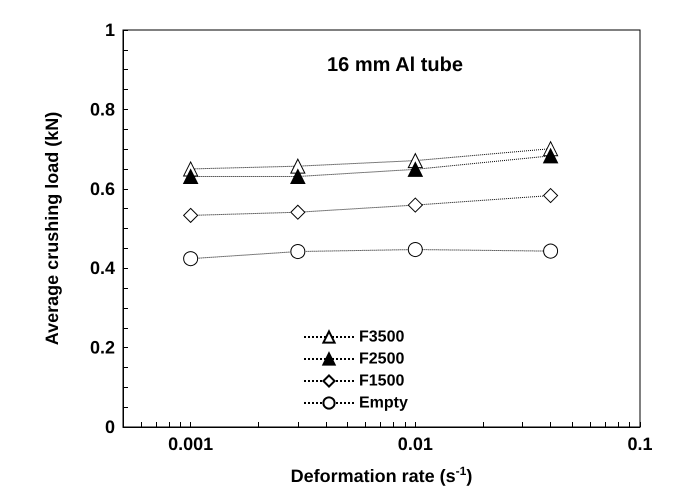 Image resolution: width=678 pixels, height=504 pixels. What do you see at coordinates (102, 188) in the screenshot?
I see `y-tick-label: 0.6` at bounding box center [102, 188].